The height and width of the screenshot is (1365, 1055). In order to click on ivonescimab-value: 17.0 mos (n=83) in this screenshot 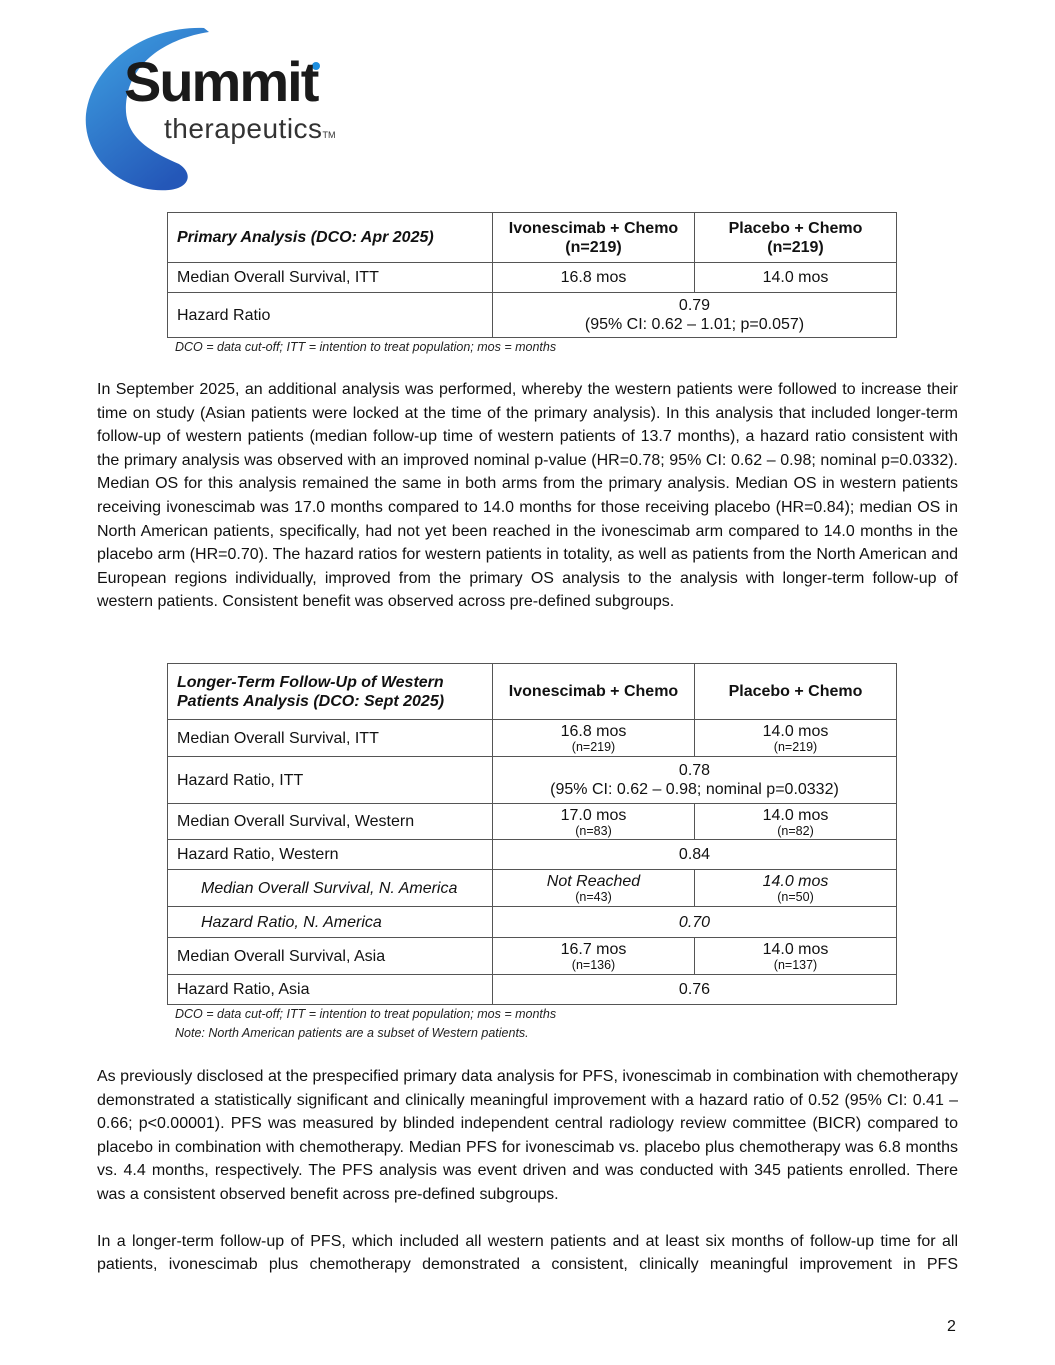, I will do `click(593, 821)`.